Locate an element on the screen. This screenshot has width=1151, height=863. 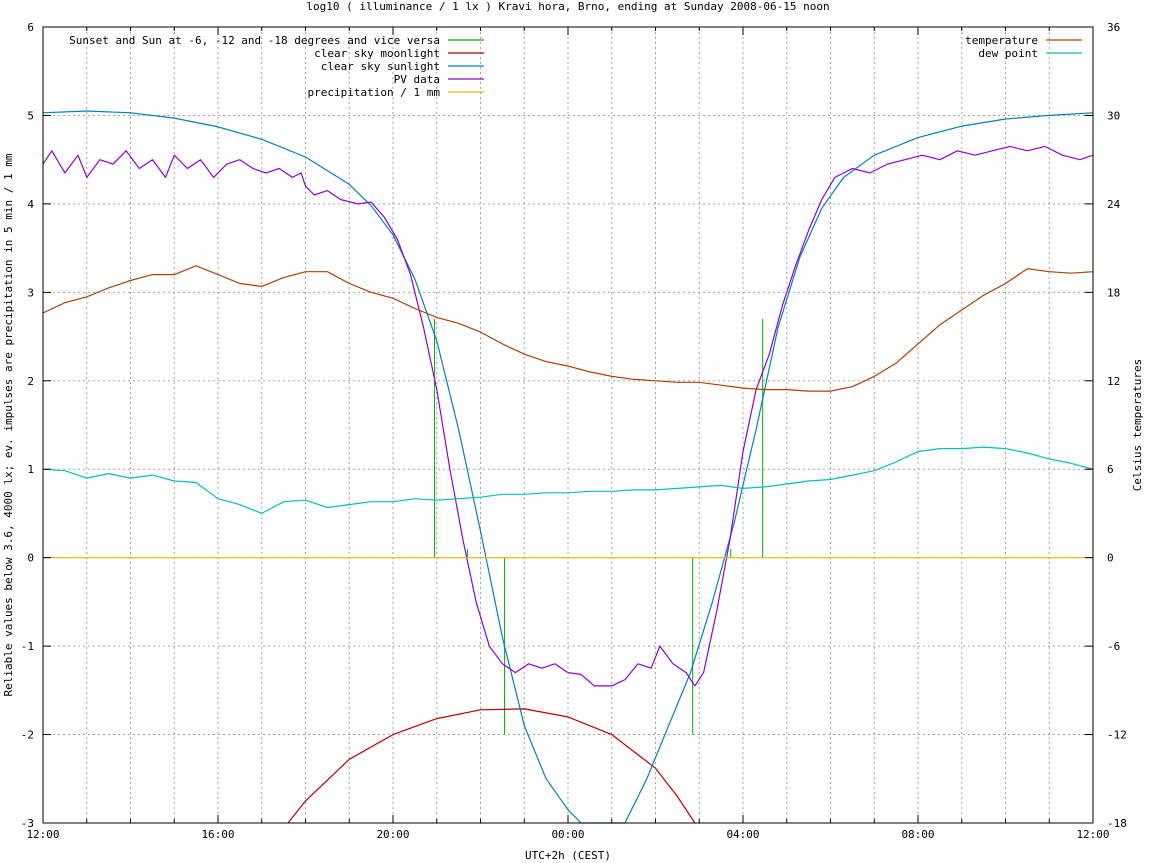
x-tick-label: 04:00 is located at coordinates (742, 834).